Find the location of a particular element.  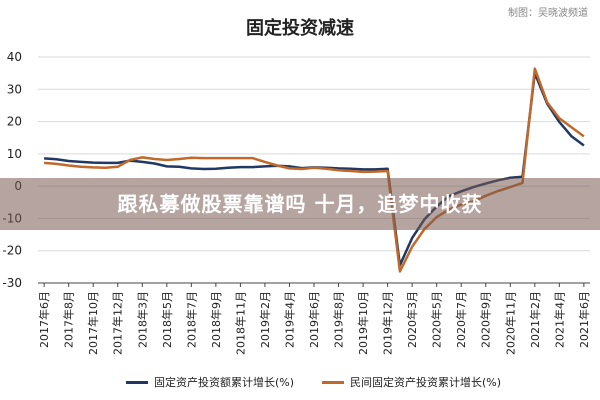

overlay-banner-text: 跟私募做股票靠谱吗 十月，追梦中收获 is located at coordinates (300, 204).